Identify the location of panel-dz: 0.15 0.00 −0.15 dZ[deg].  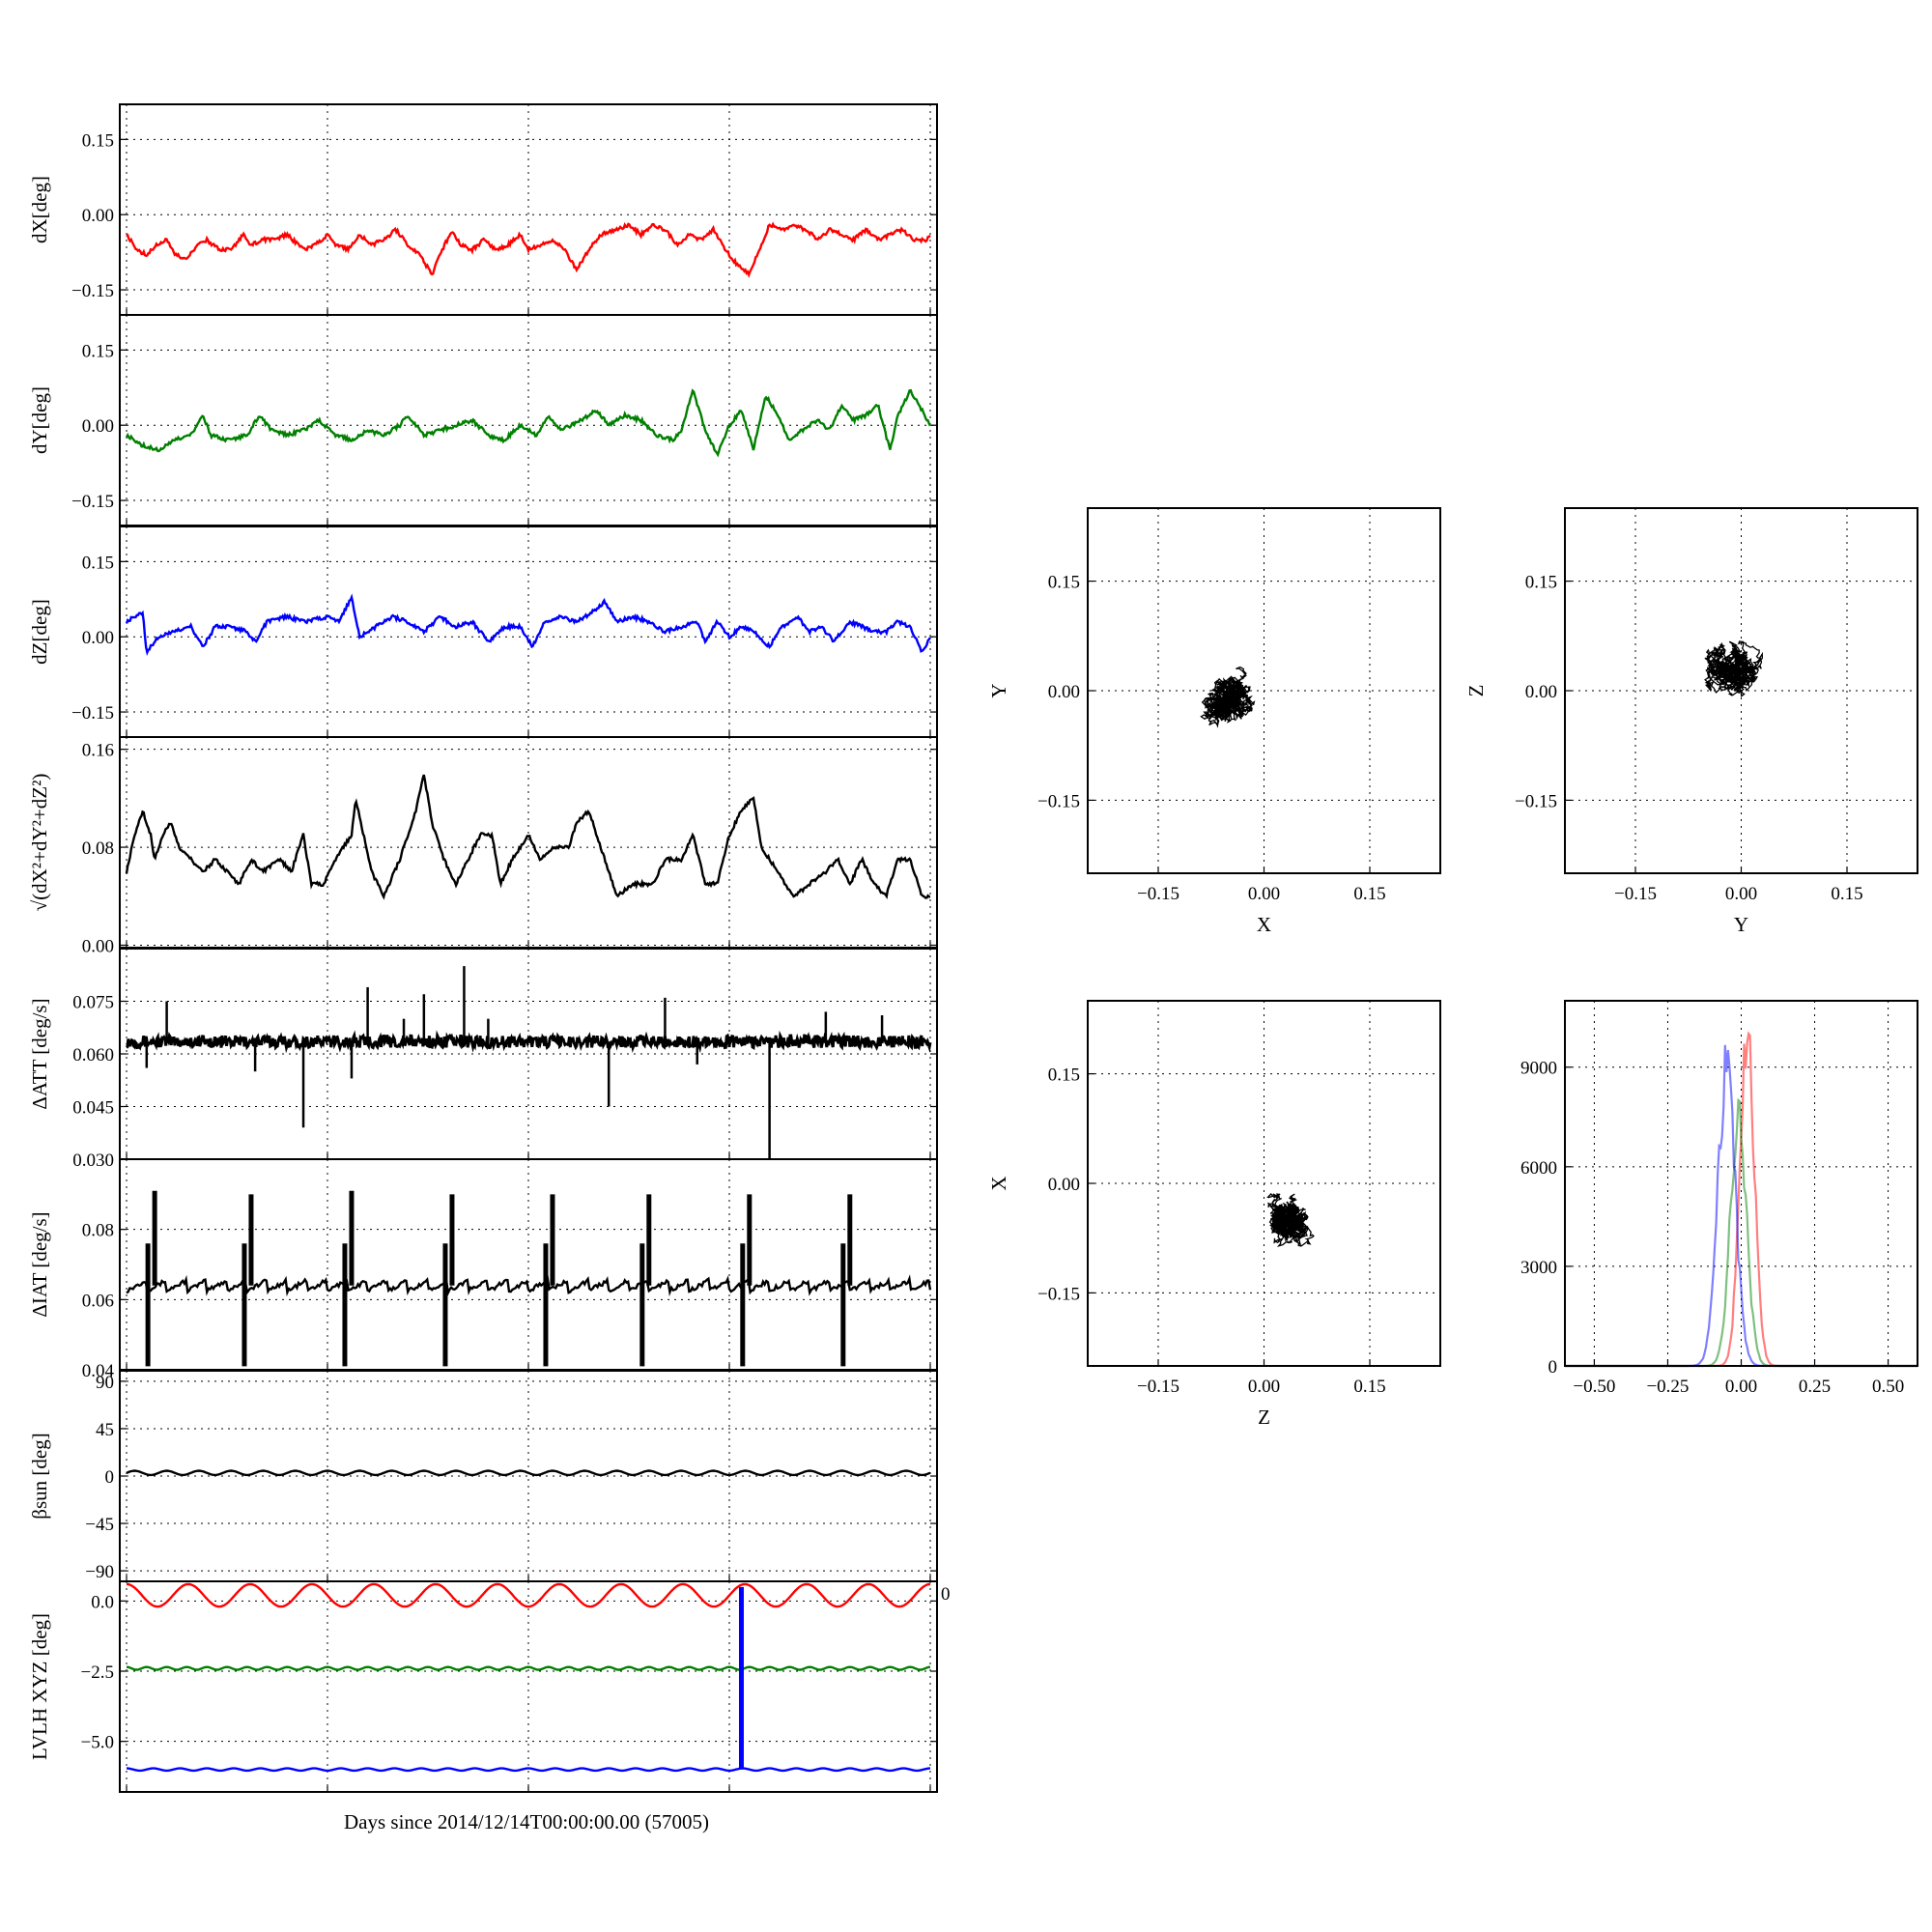
(483, 632).